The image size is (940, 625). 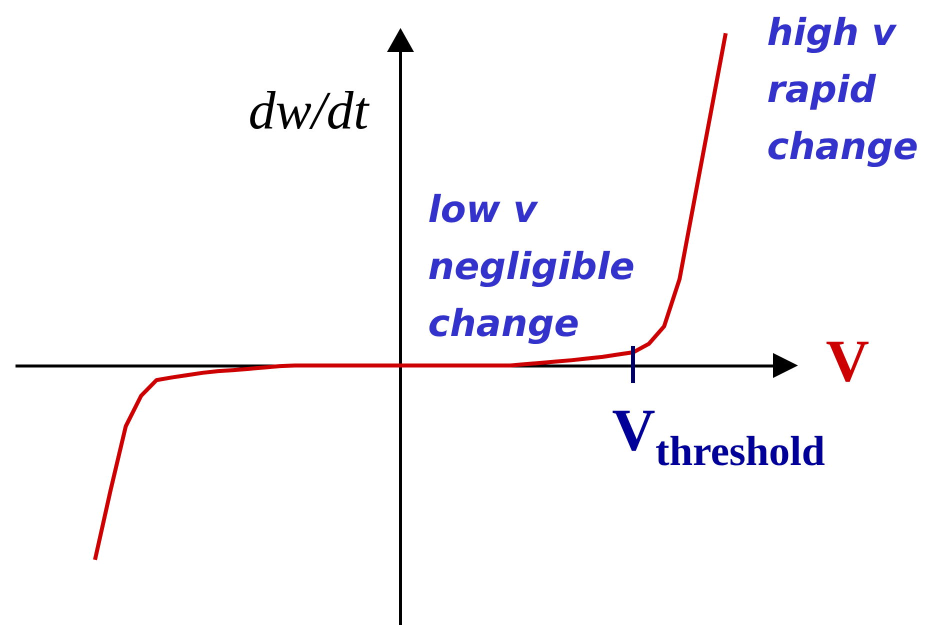 What do you see at coordinates (309, 110) in the screenshot?
I see `y-axis-title: dw/dt` at bounding box center [309, 110].